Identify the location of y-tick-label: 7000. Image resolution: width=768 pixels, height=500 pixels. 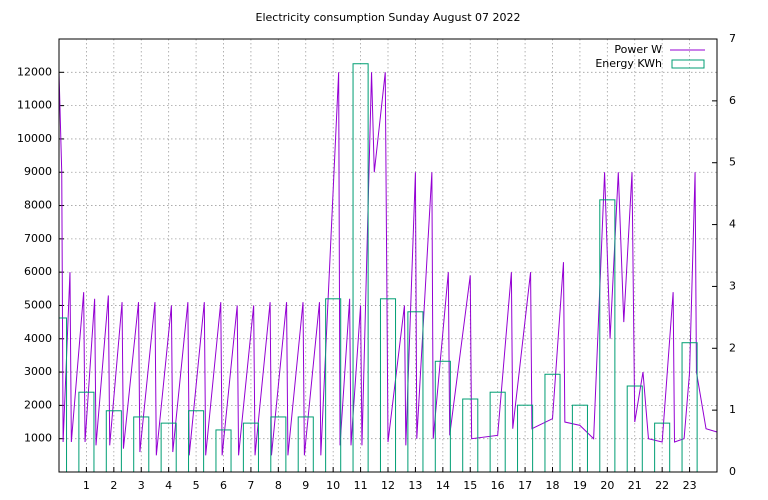
(38, 238).